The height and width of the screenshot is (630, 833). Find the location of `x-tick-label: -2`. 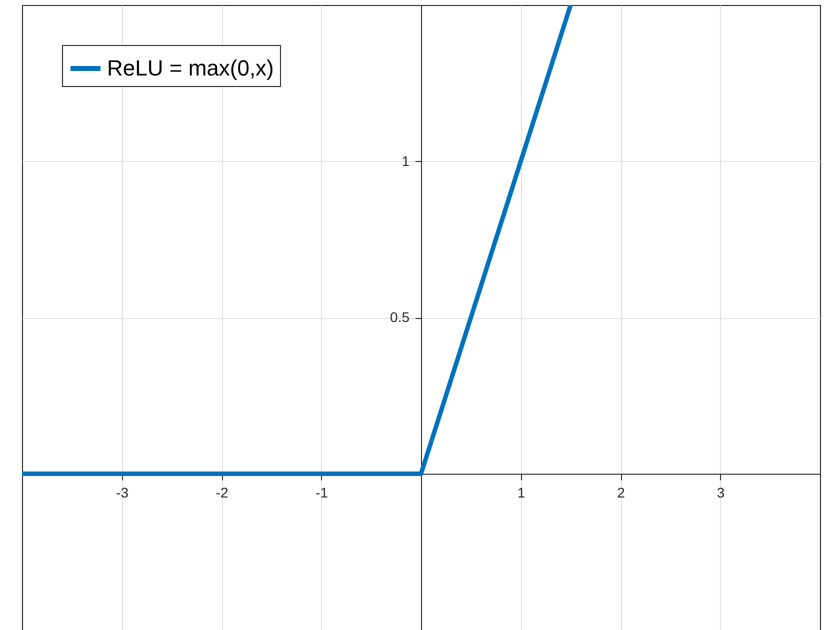

x-tick-label: -2 is located at coordinates (222, 492).